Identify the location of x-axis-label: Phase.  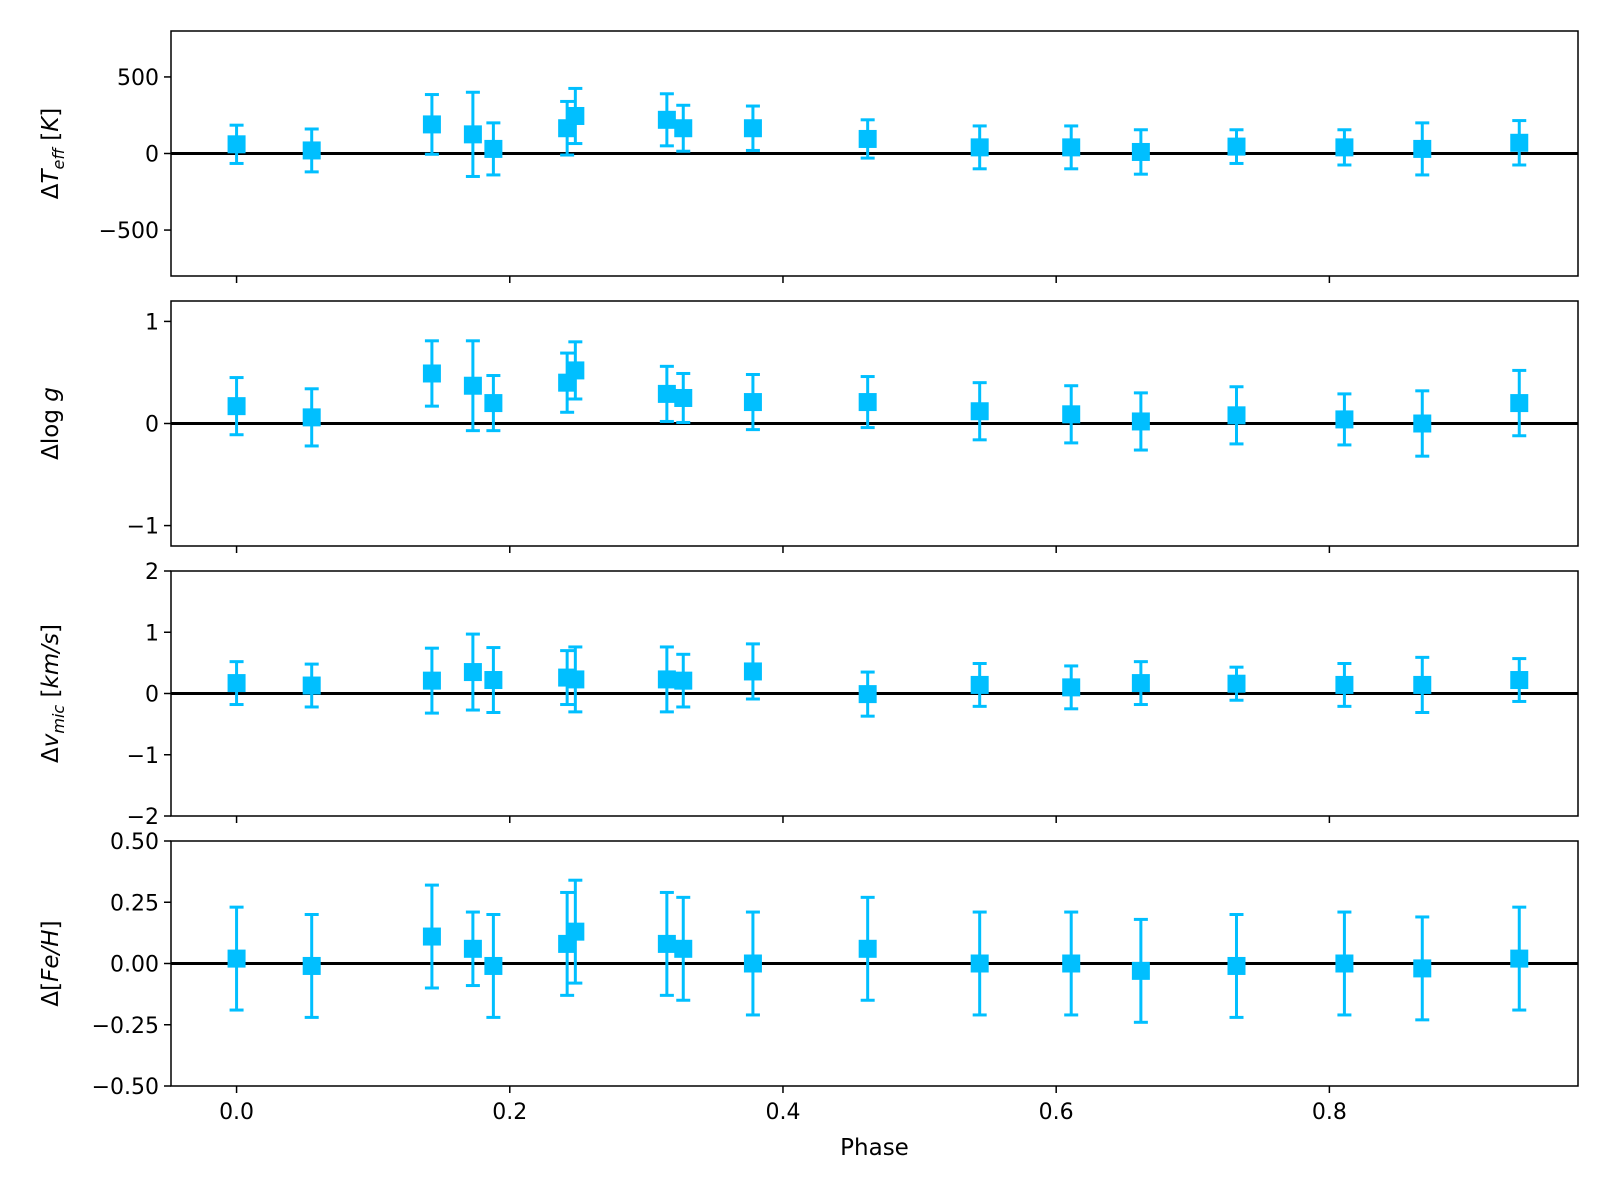
(874, 1148).